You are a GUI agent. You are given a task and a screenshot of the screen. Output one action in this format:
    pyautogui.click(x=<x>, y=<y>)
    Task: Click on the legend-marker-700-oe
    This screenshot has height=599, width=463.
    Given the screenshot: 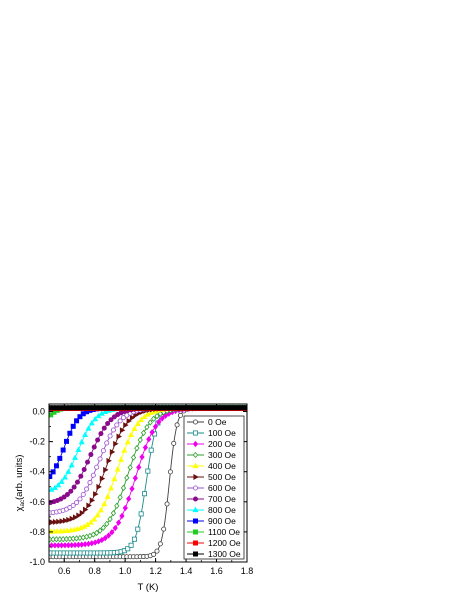 What is the action you would take?
    pyautogui.click(x=195, y=499)
    